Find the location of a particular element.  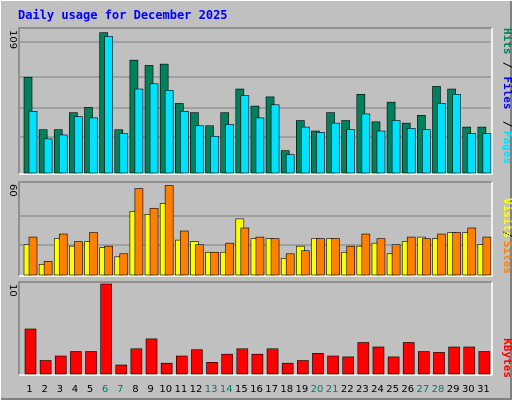

x-tick-label: 2 is located at coordinates (45, 389).